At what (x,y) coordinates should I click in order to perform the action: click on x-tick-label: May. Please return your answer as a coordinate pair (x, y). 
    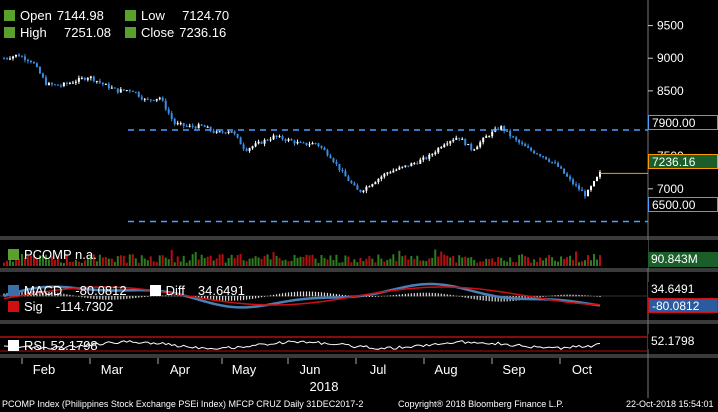
    Looking at the image, I should click on (244, 369).